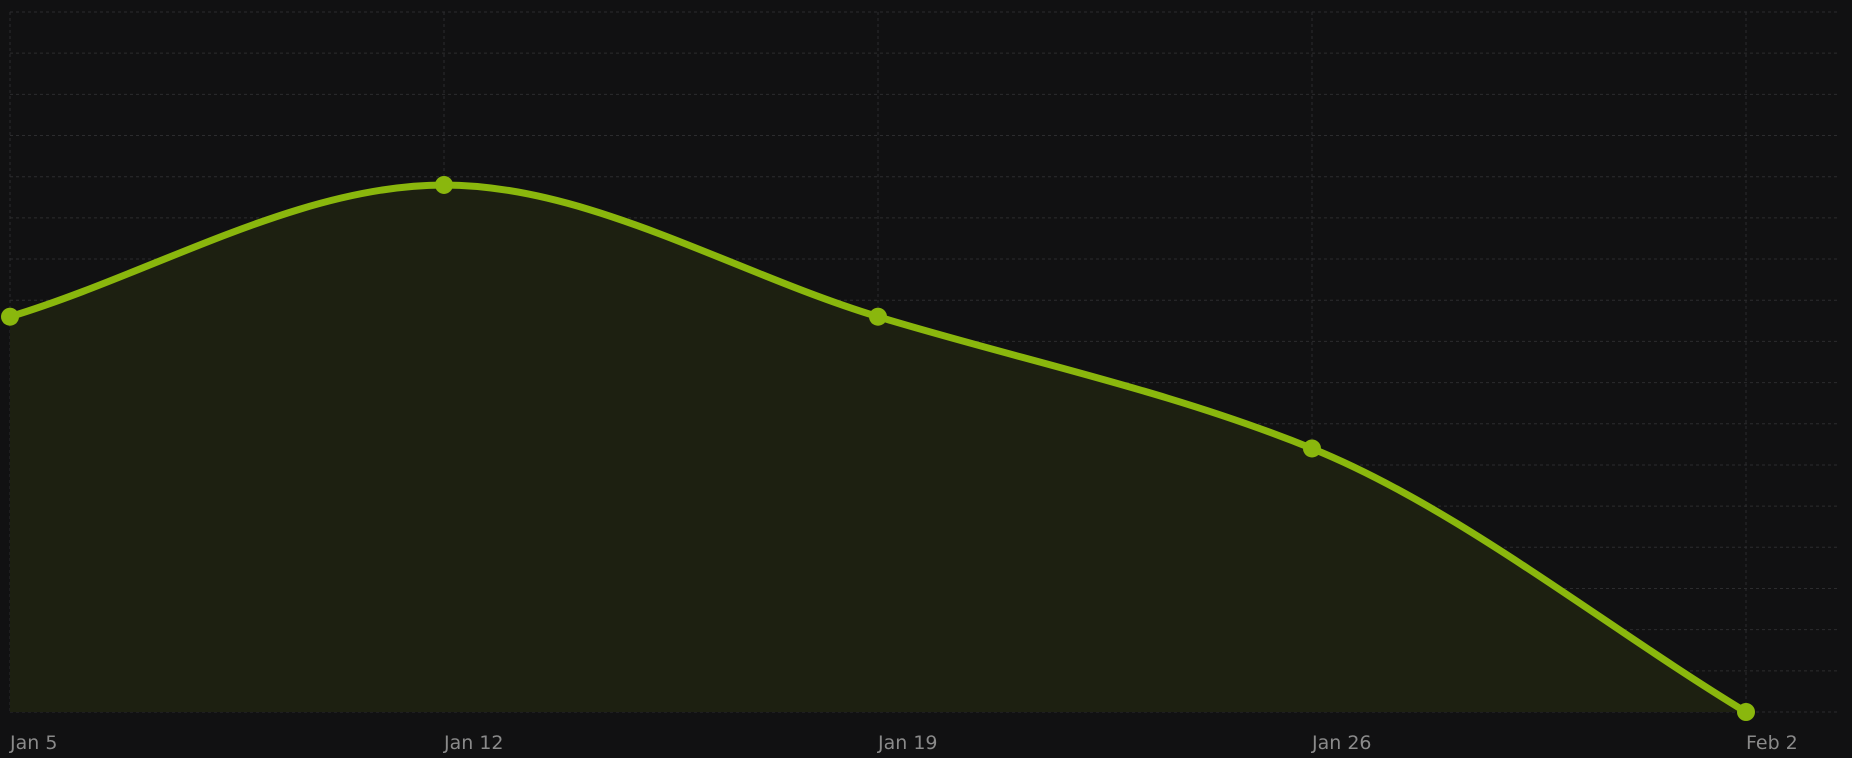 This screenshot has height=758, width=1852. I want to click on x-tick-label: Feb 2, so click(1772, 743).